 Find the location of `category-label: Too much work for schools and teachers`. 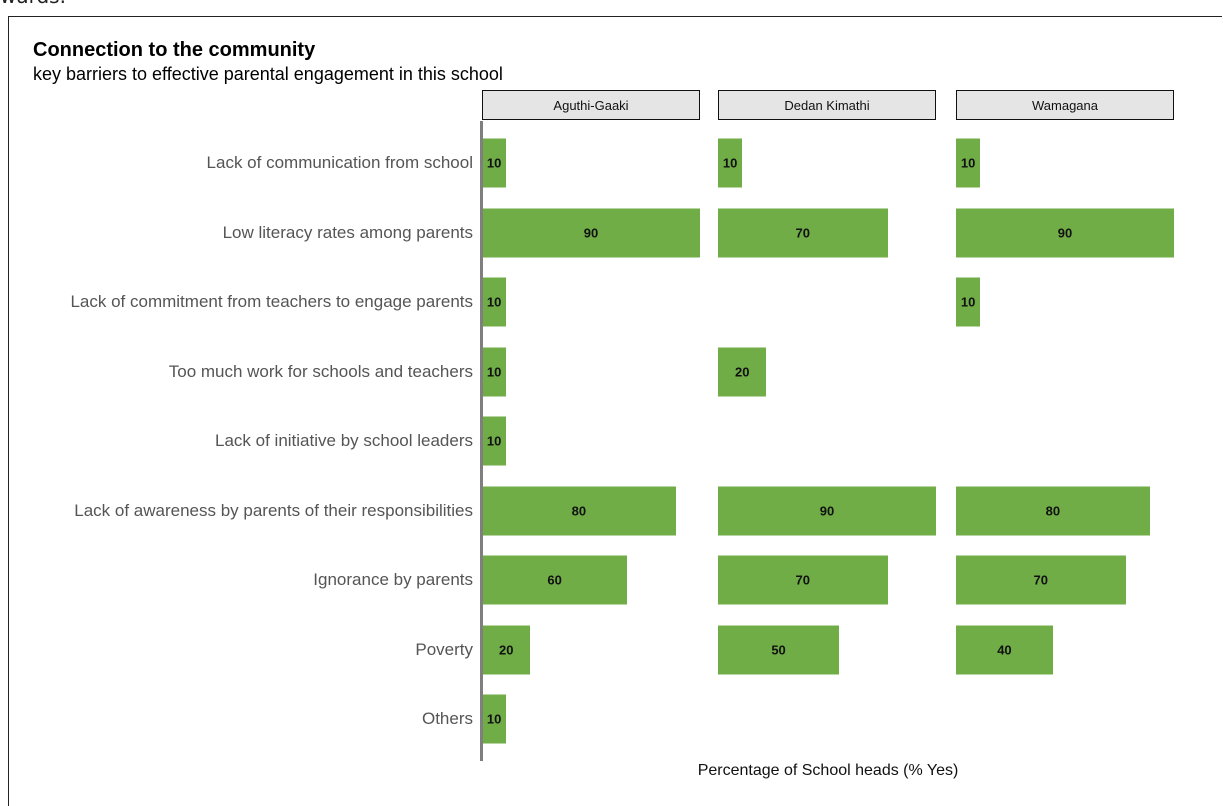

category-label: Too much work for schools and teachers is located at coordinates (320, 371).